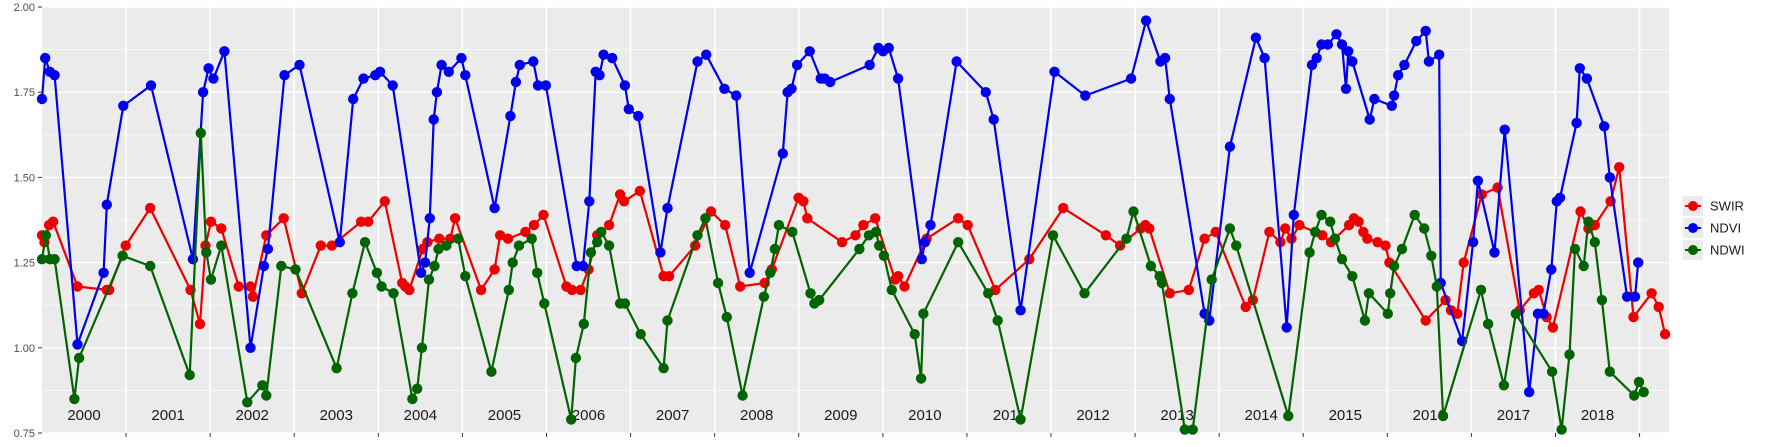  Describe the element at coordinates (1725, 228) in the screenshot. I see `legend-label: NDVI` at that location.